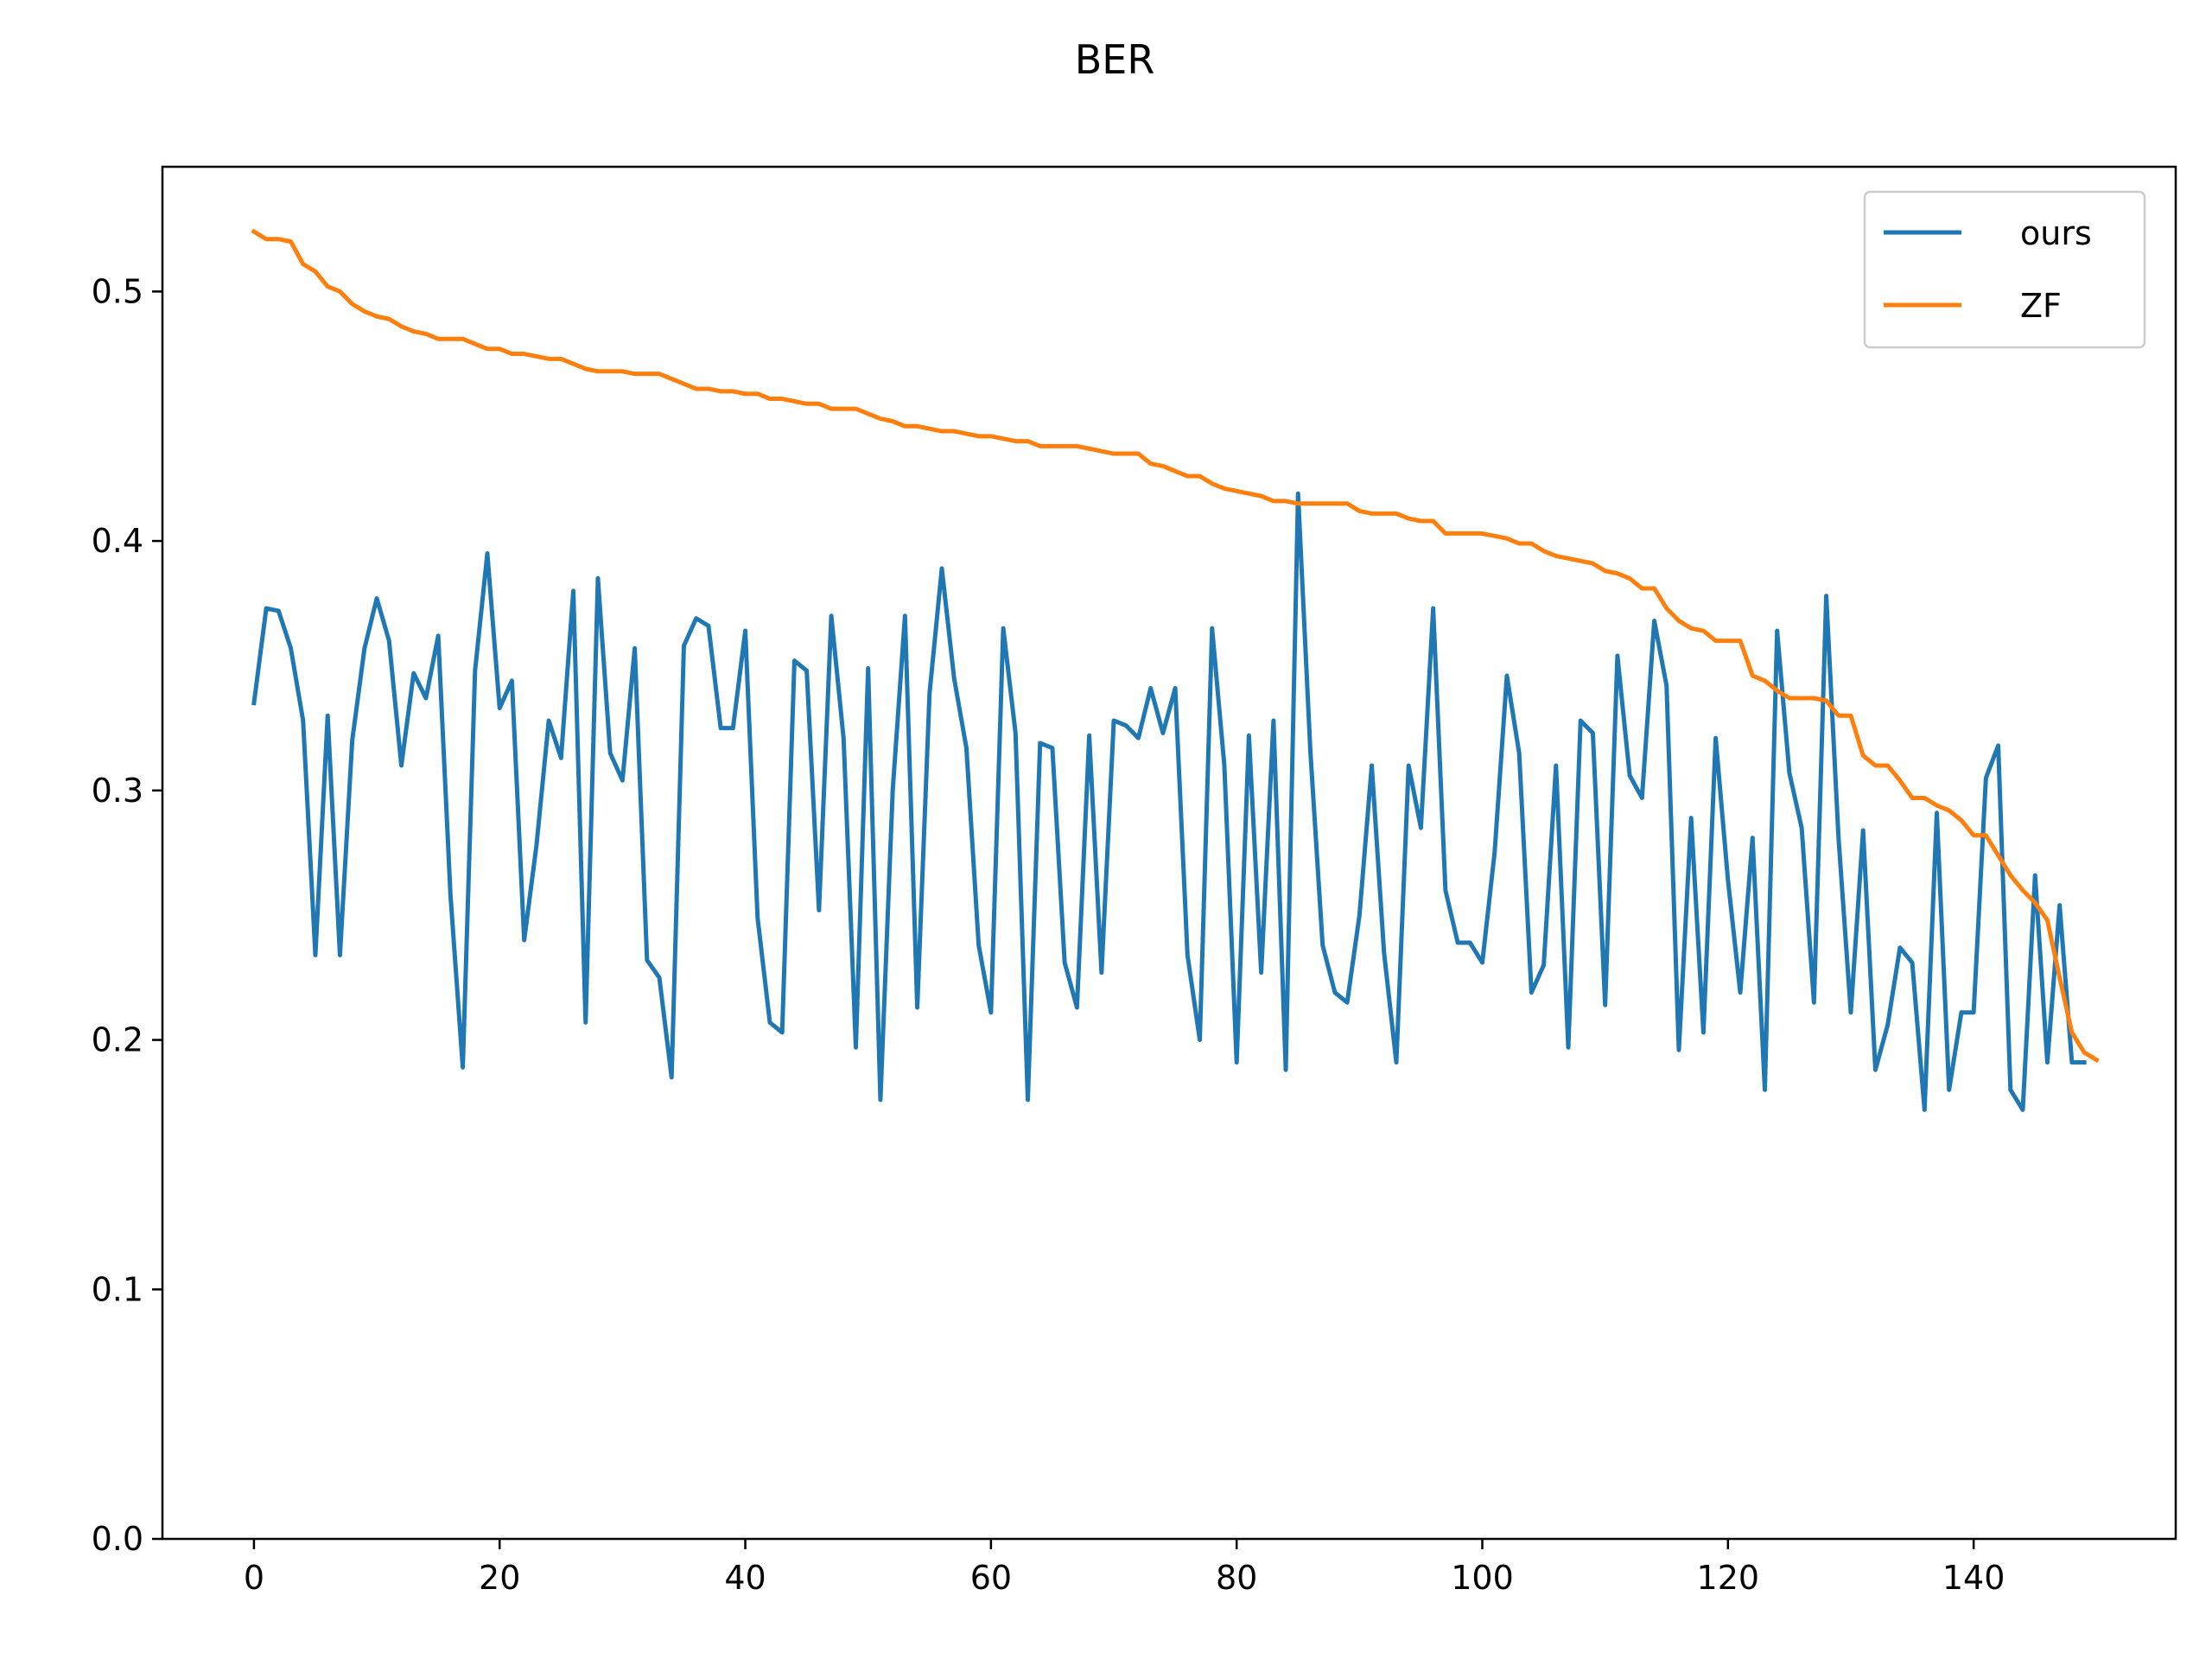  What do you see at coordinates (2056, 233) in the screenshot?
I see `legend-label-ours: ours` at bounding box center [2056, 233].